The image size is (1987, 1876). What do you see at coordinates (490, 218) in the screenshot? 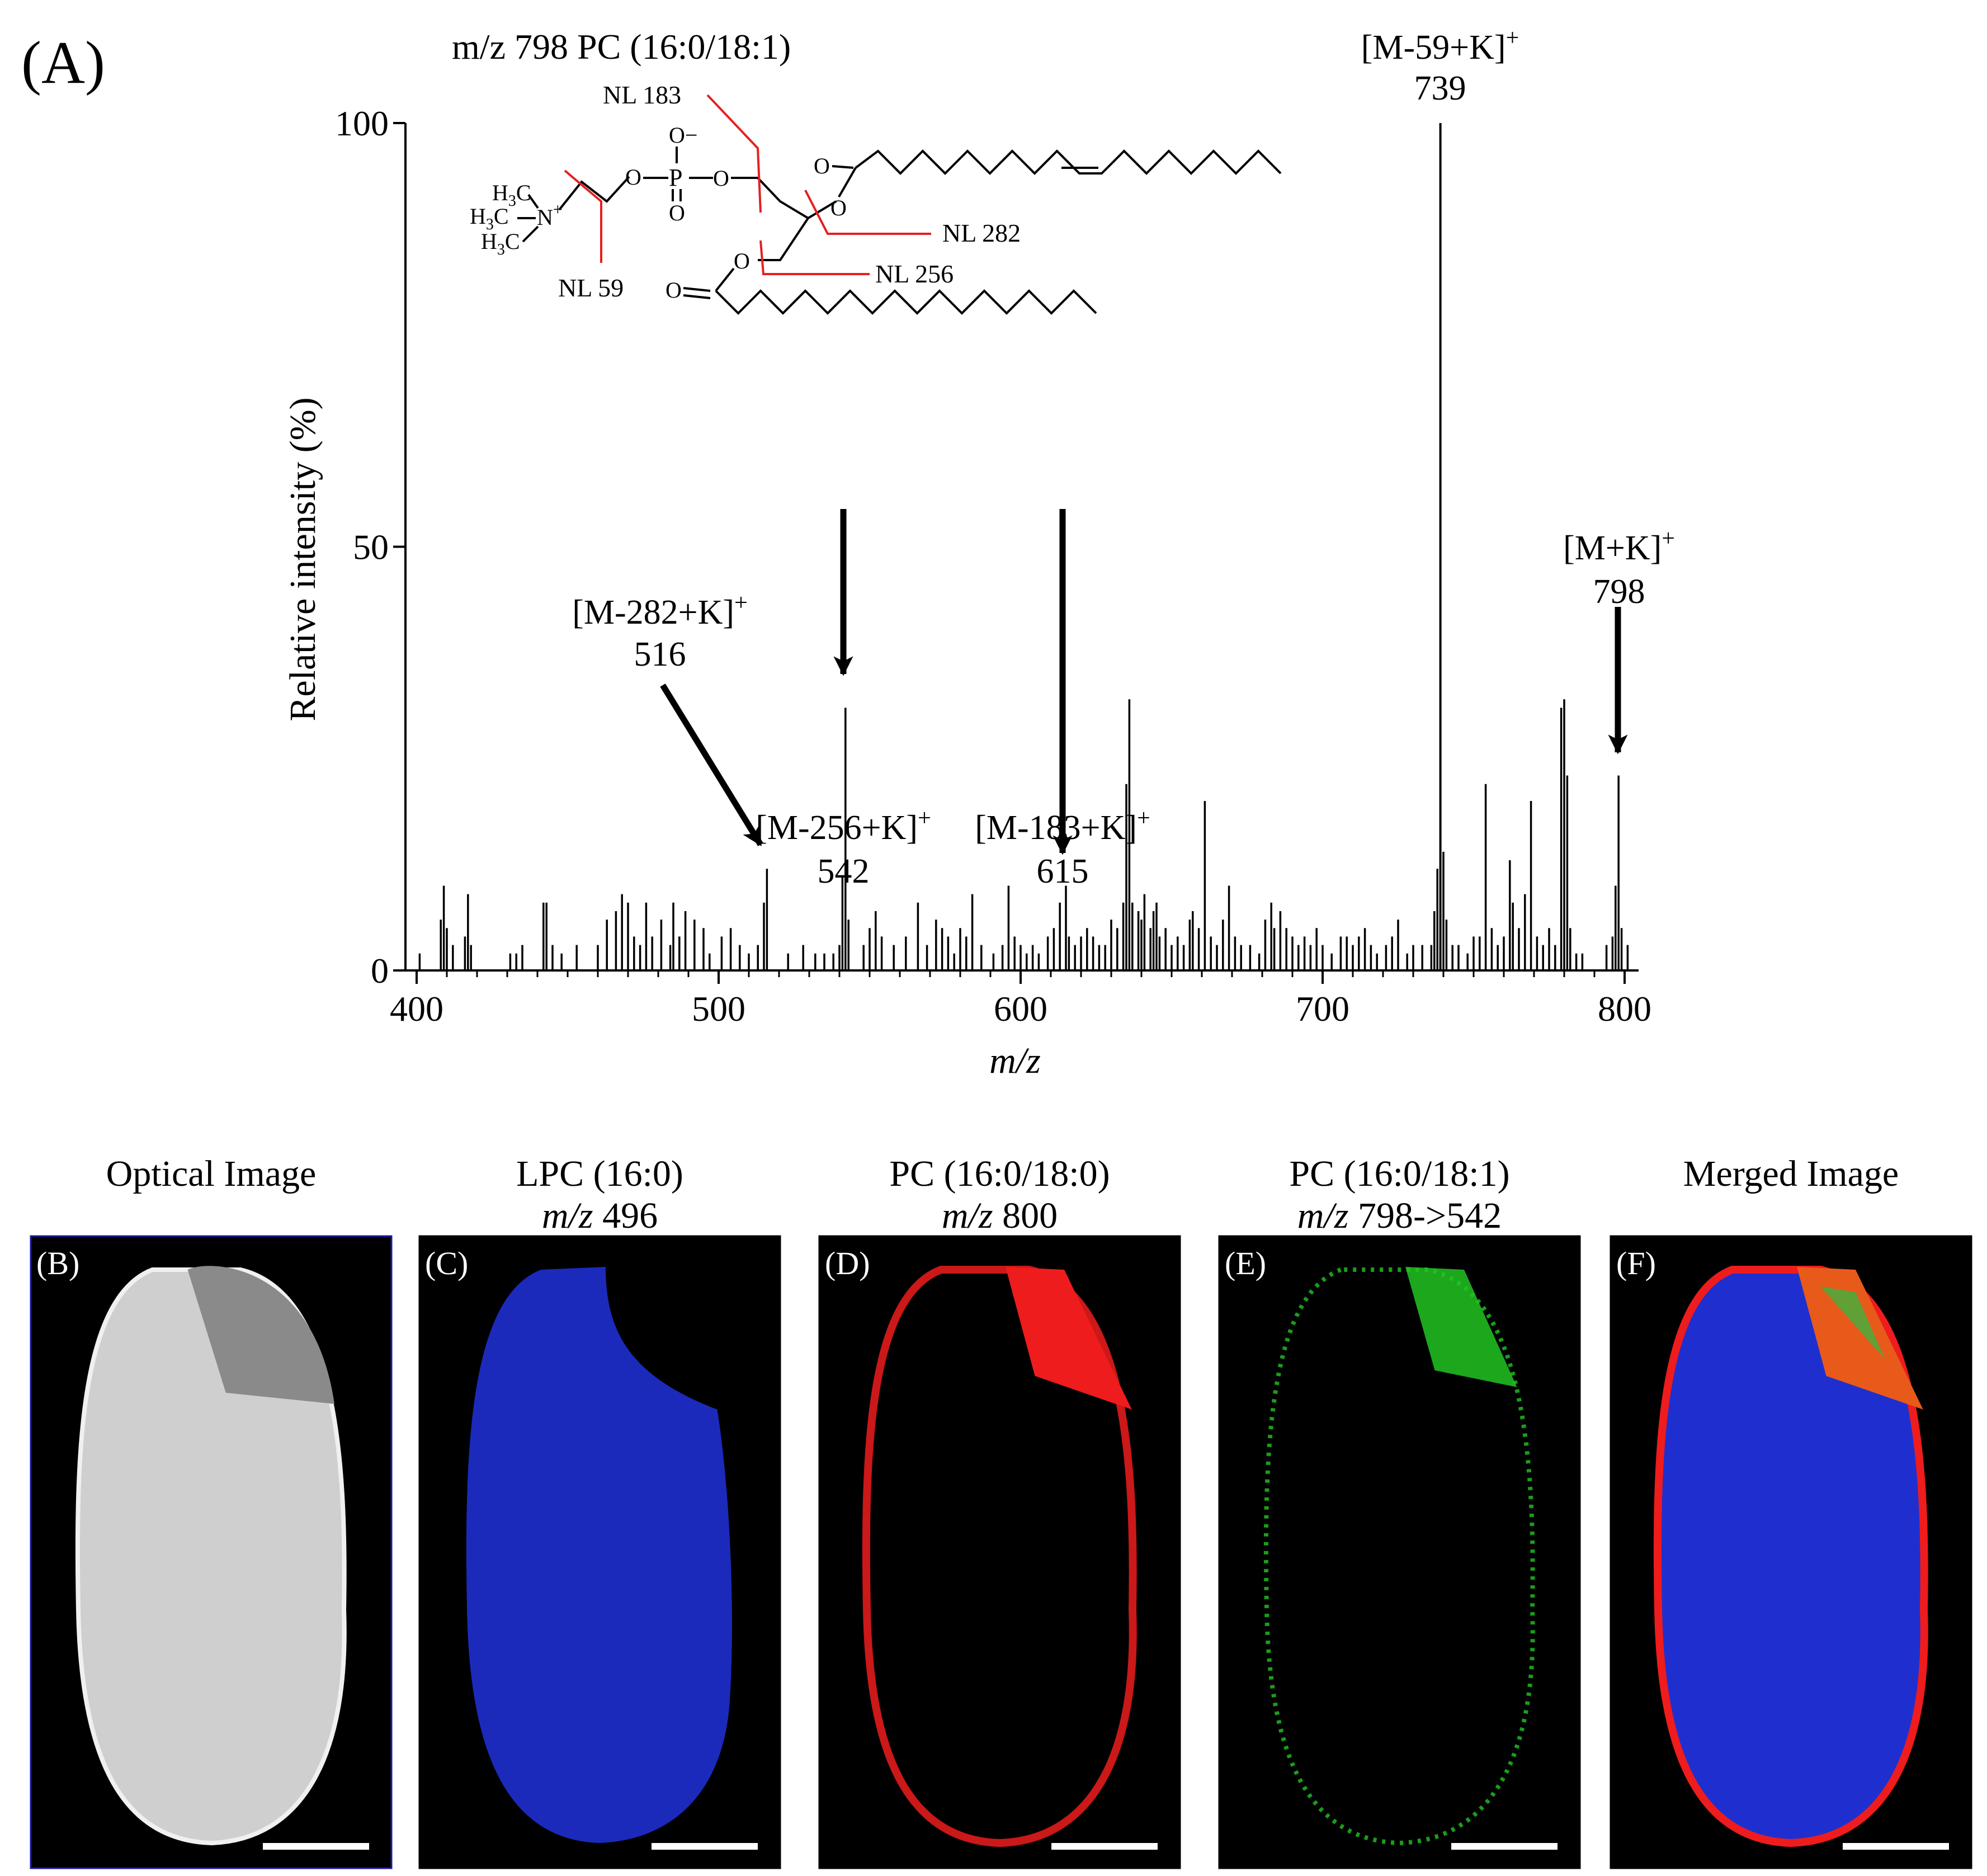
I see `methyl-2: H3C` at bounding box center [490, 218].